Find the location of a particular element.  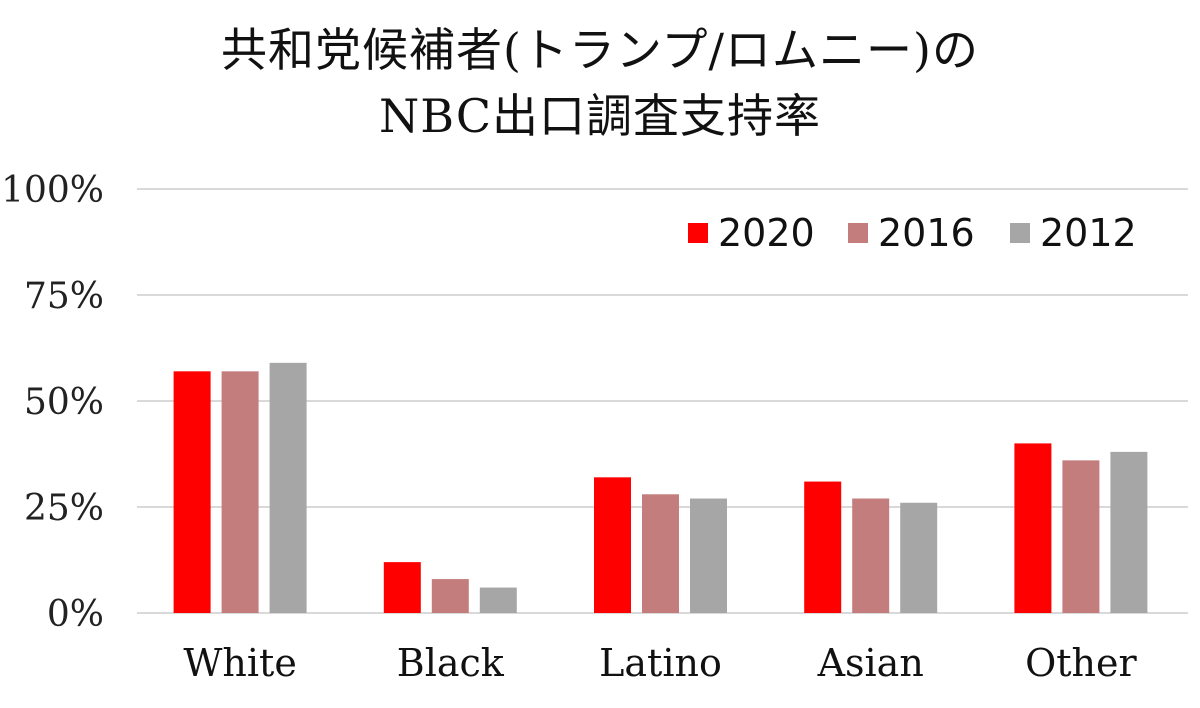

bar-black-2012 is located at coordinates (498, 600).